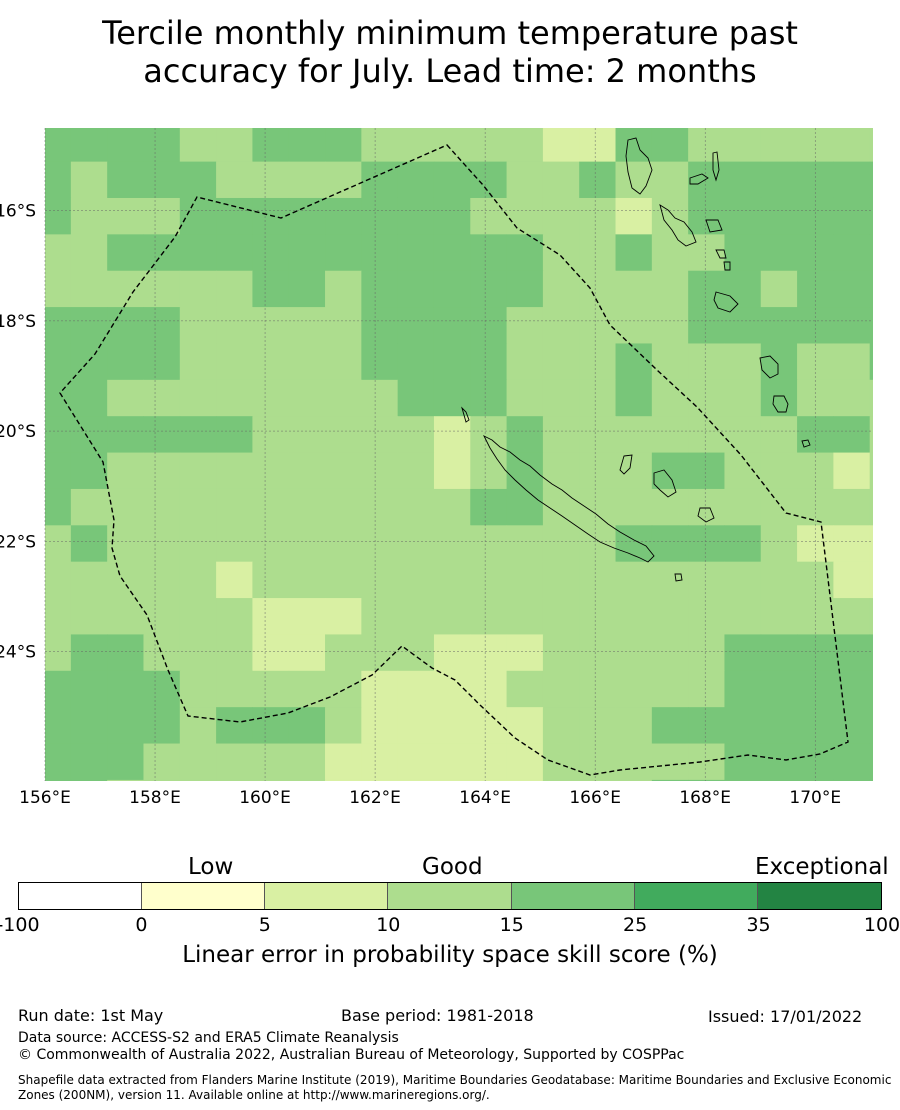 This screenshot has width=900, height=1110. Describe the element at coordinates (20, 925) in the screenshot. I see `colorbar-tick-label: -100` at that location.